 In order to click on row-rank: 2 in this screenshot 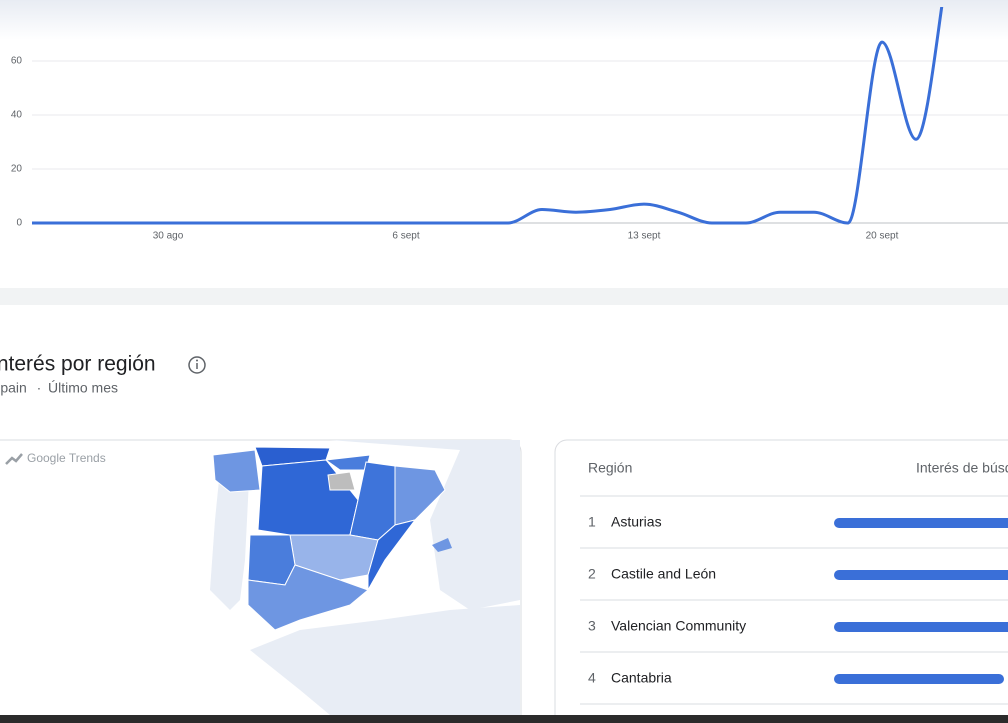, I will do `click(592, 574)`.